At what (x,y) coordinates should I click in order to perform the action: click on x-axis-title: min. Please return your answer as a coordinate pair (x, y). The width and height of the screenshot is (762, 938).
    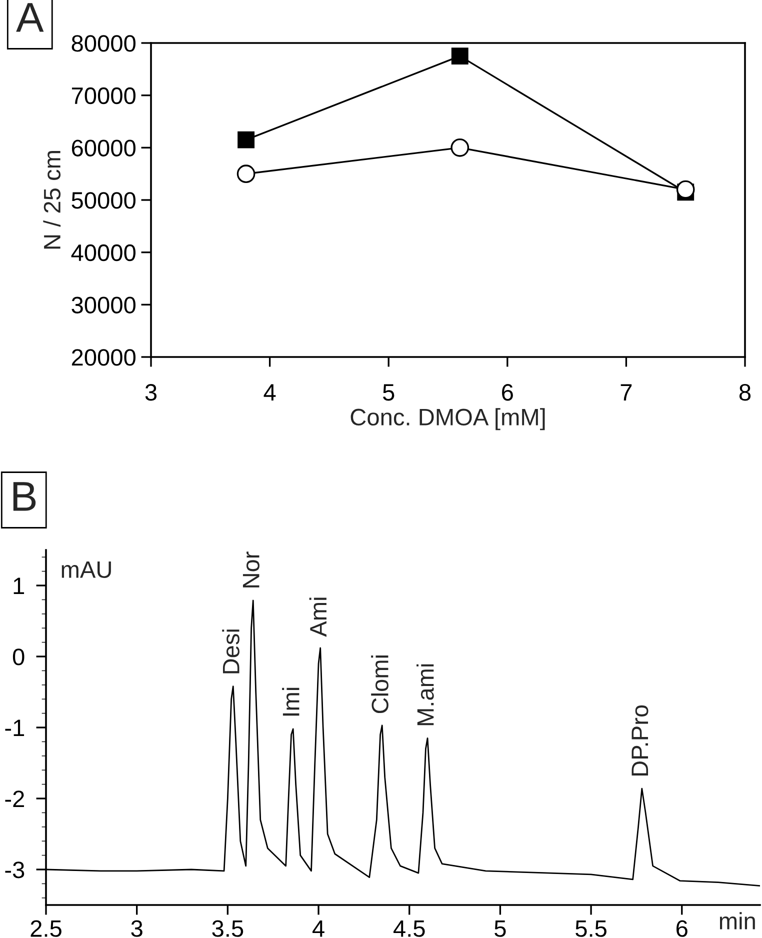
    Looking at the image, I should click on (737, 921).